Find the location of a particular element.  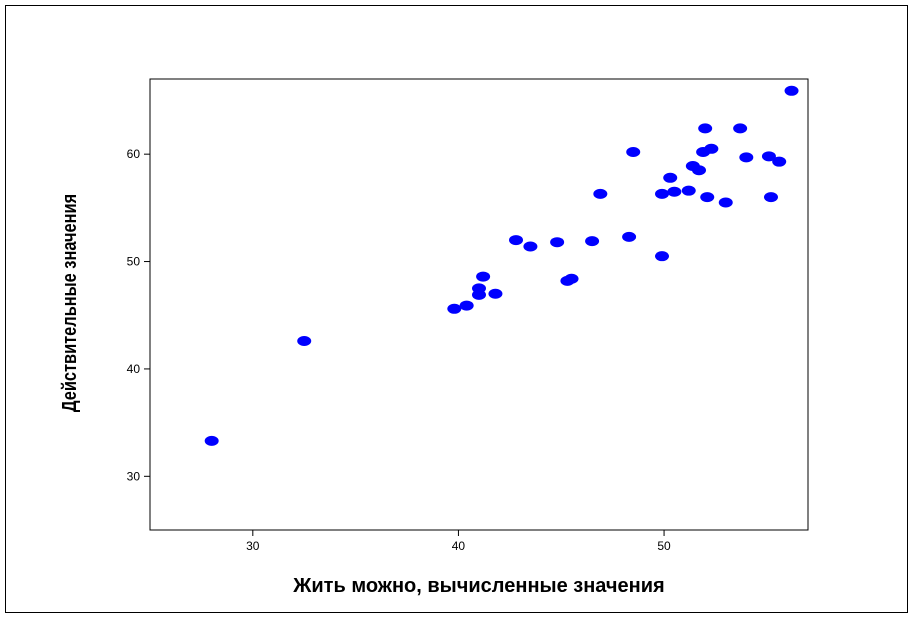

x-axis: 30 40 50 is located at coordinates (458, 541).